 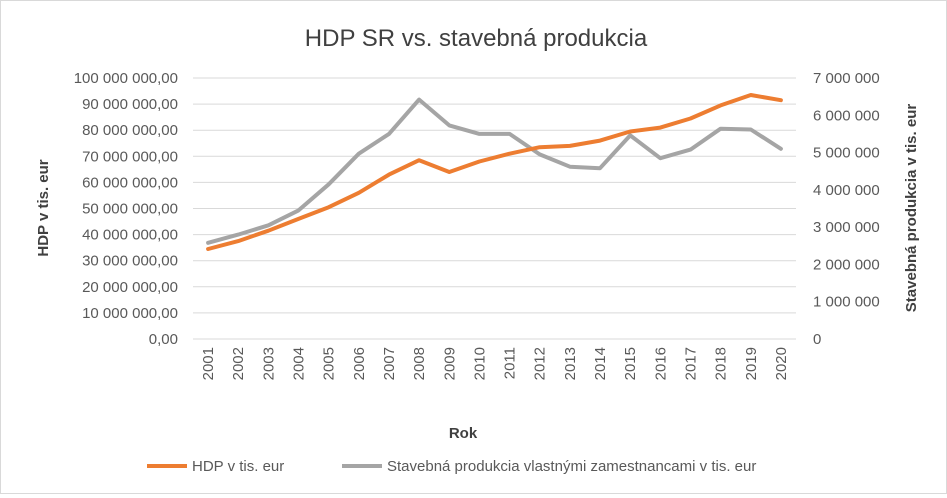 I want to click on x-tick-label: 2016, so click(x=660, y=363).